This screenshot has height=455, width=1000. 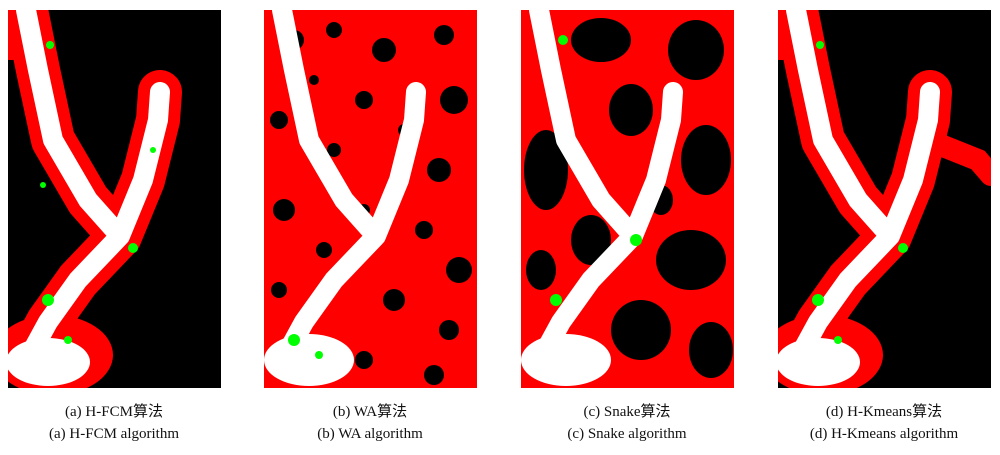 What do you see at coordinates (114, 434) in the screenshot?
I see `caption-en: (a) H-FCM algorithm` at bounding box center [114, 434].